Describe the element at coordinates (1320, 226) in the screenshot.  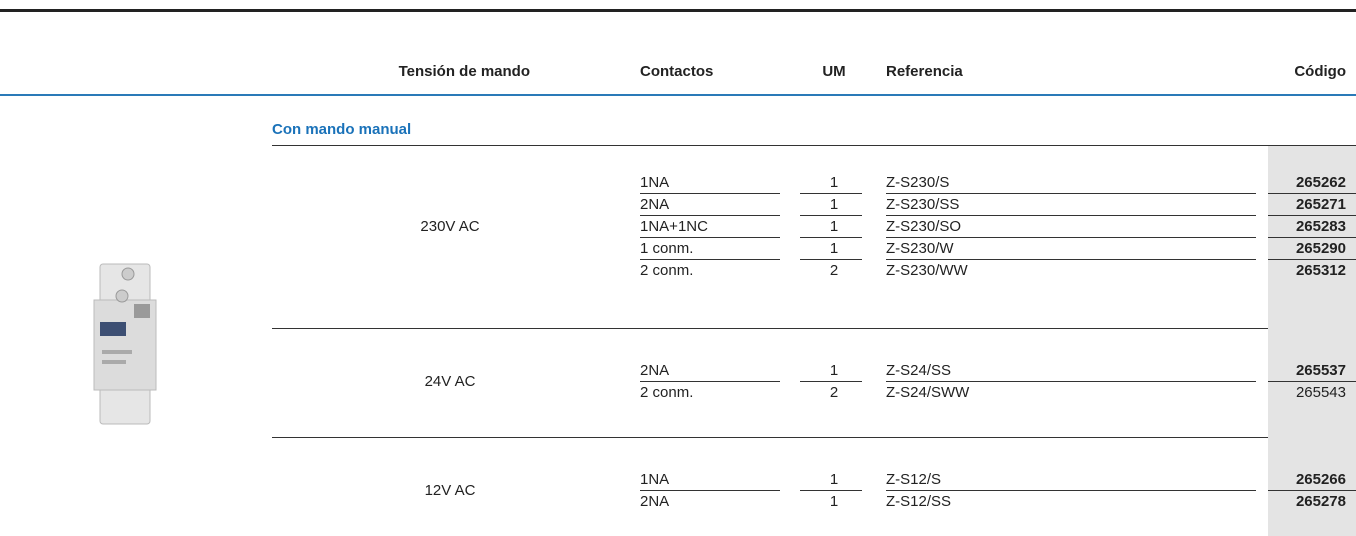
I see `code: 265283` at that location.